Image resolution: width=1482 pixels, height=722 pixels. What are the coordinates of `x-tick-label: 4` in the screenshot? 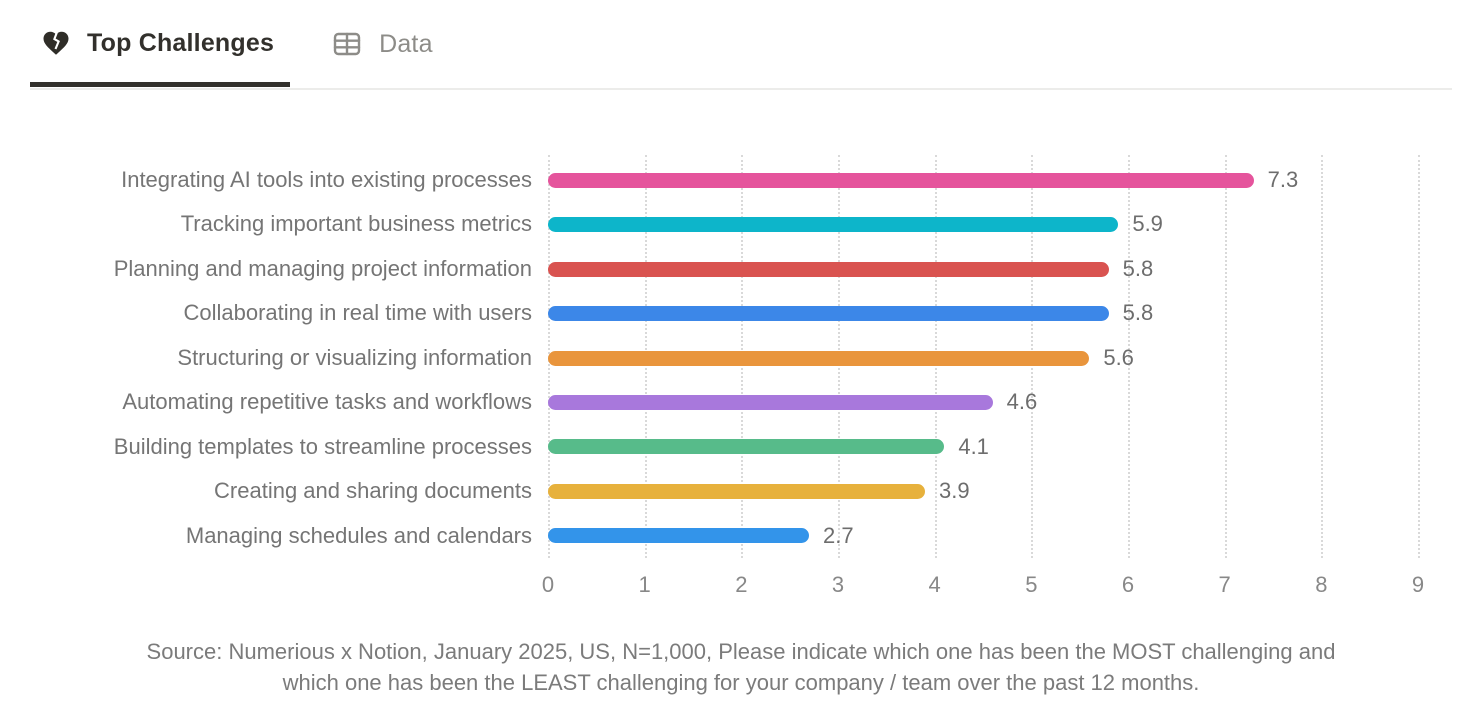 It's located at (934, 584).